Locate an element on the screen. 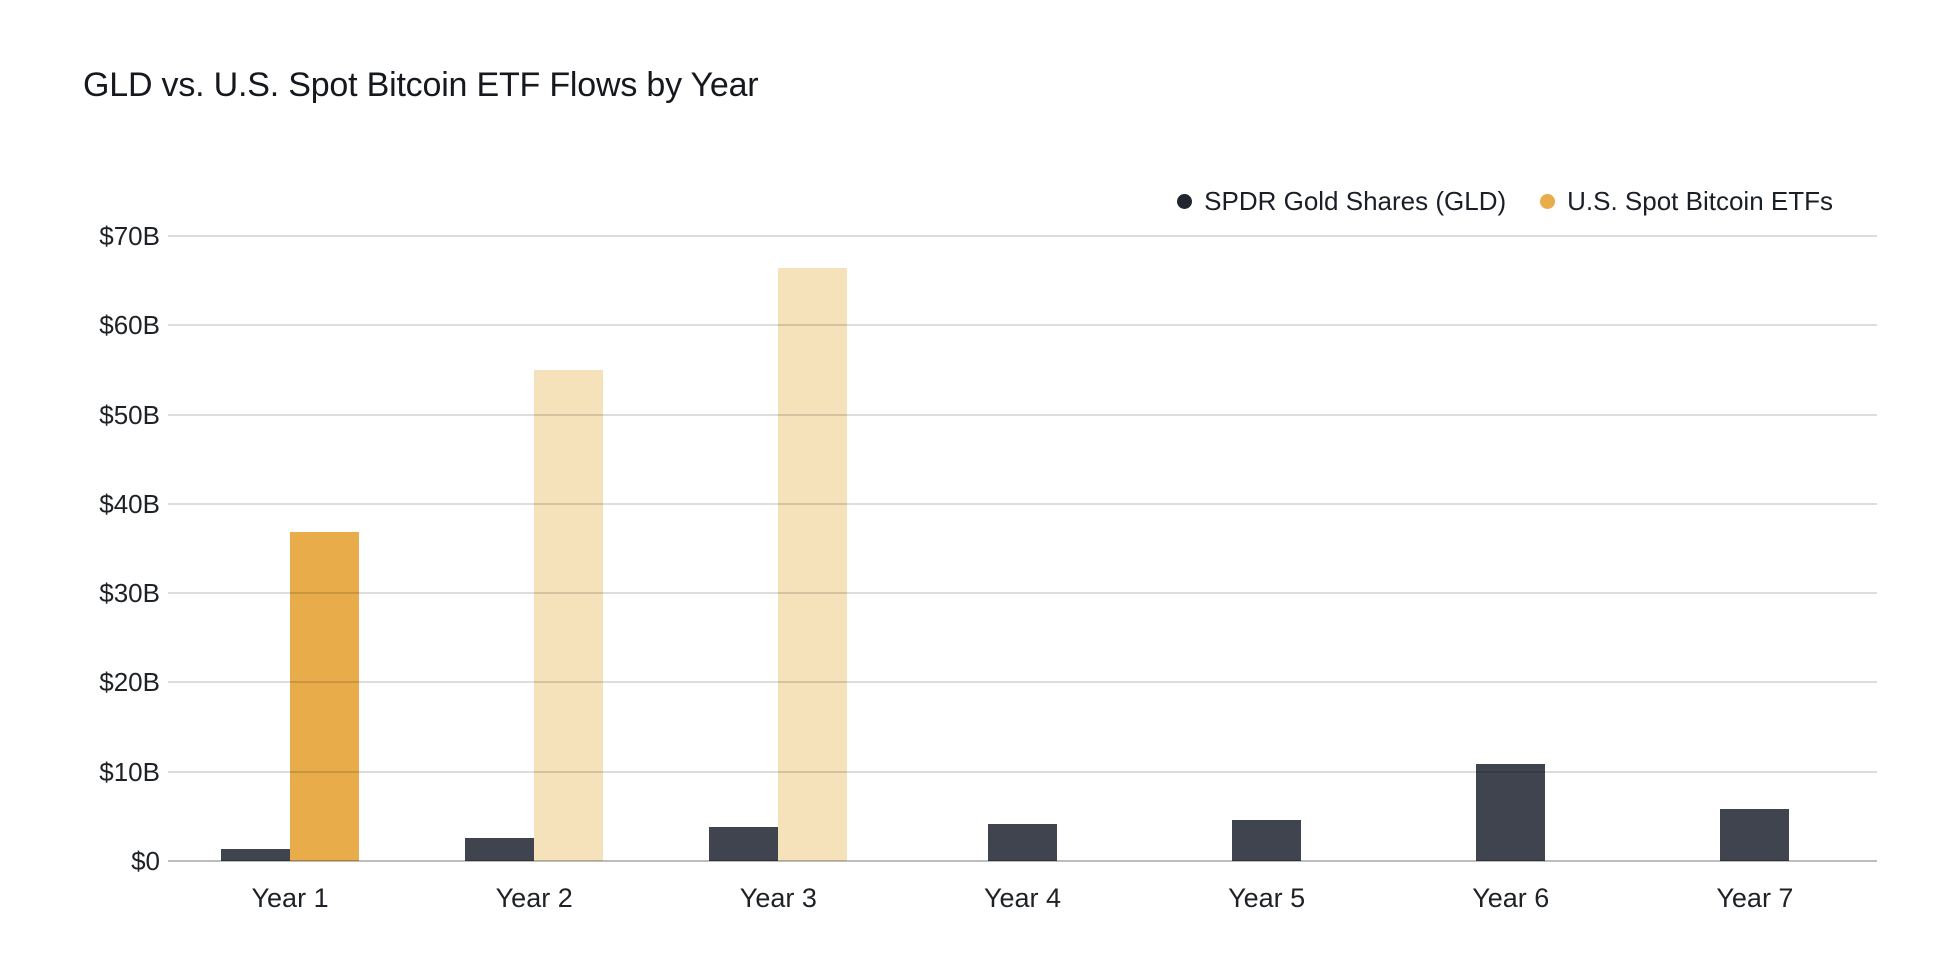 Image resolution: width=1950 pixels, height=962 pixels. bar-btc-year-2-projected is located at coordinates (569, 615).